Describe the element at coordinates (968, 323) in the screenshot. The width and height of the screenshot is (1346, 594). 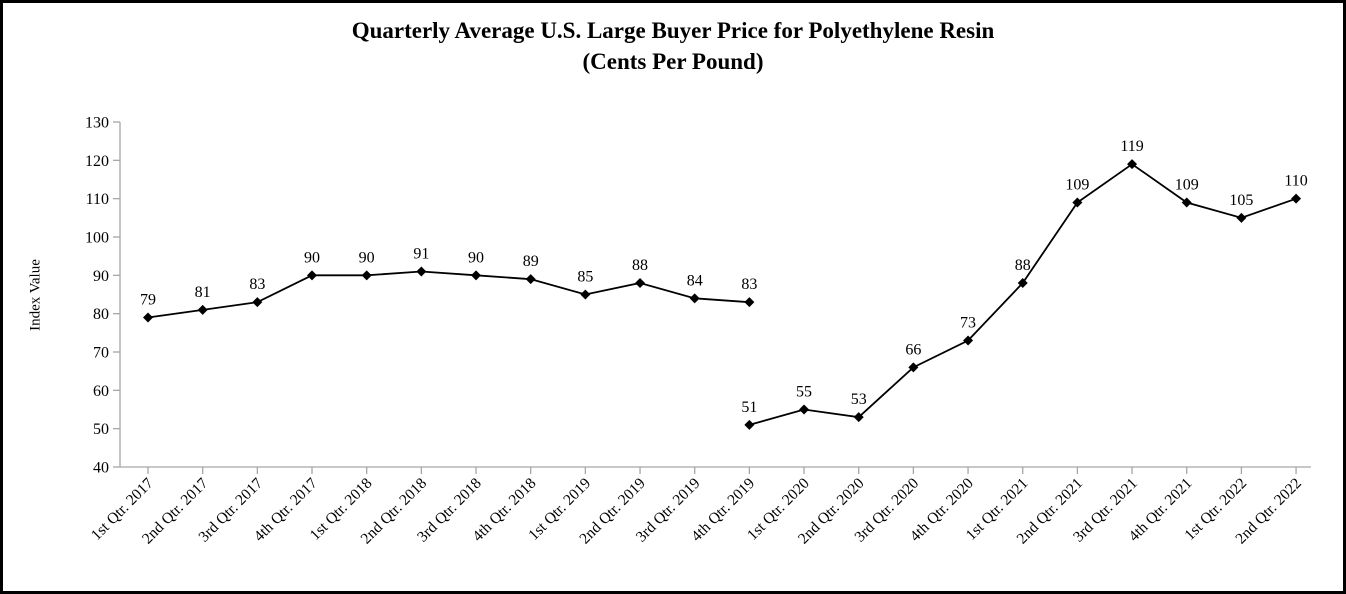
I see `data-point-label: 73` at that location.